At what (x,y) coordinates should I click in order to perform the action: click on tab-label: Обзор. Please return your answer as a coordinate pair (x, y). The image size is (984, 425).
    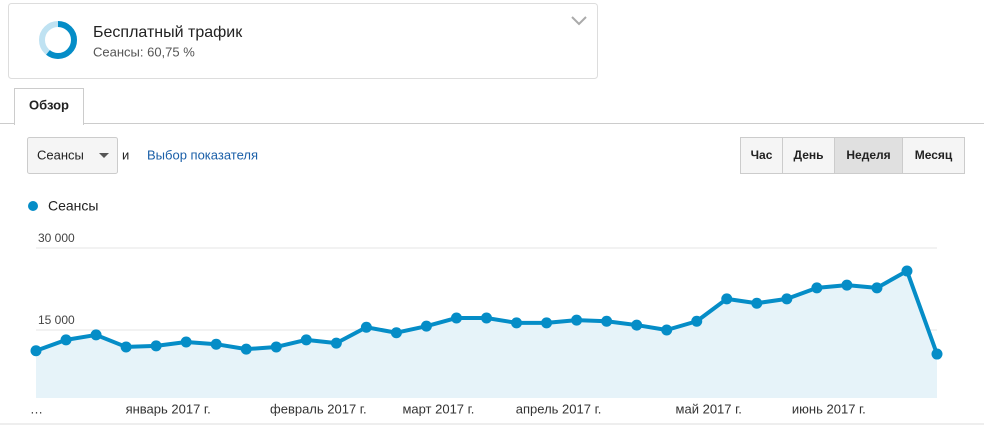
    Looking at the image, I should click on (49, 104).